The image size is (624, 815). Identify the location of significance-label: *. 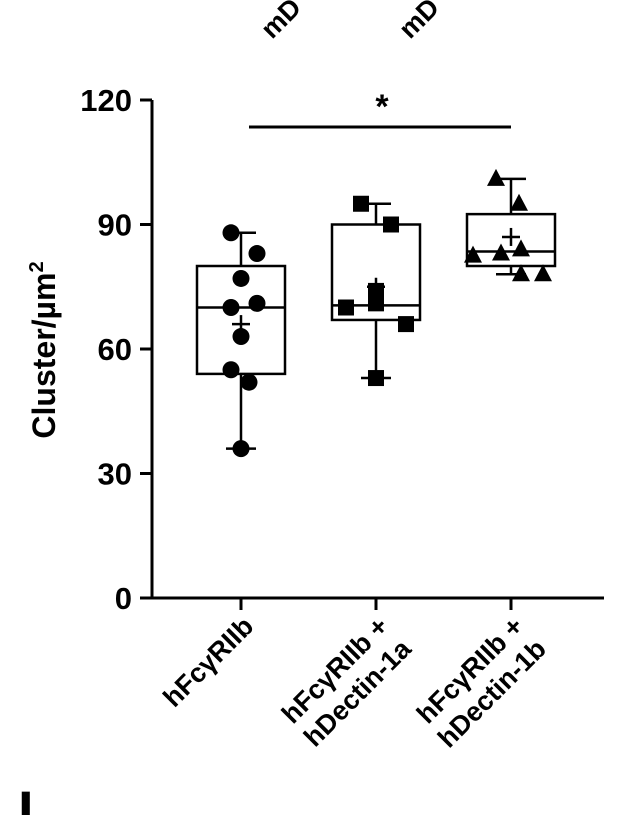
(382, 107).